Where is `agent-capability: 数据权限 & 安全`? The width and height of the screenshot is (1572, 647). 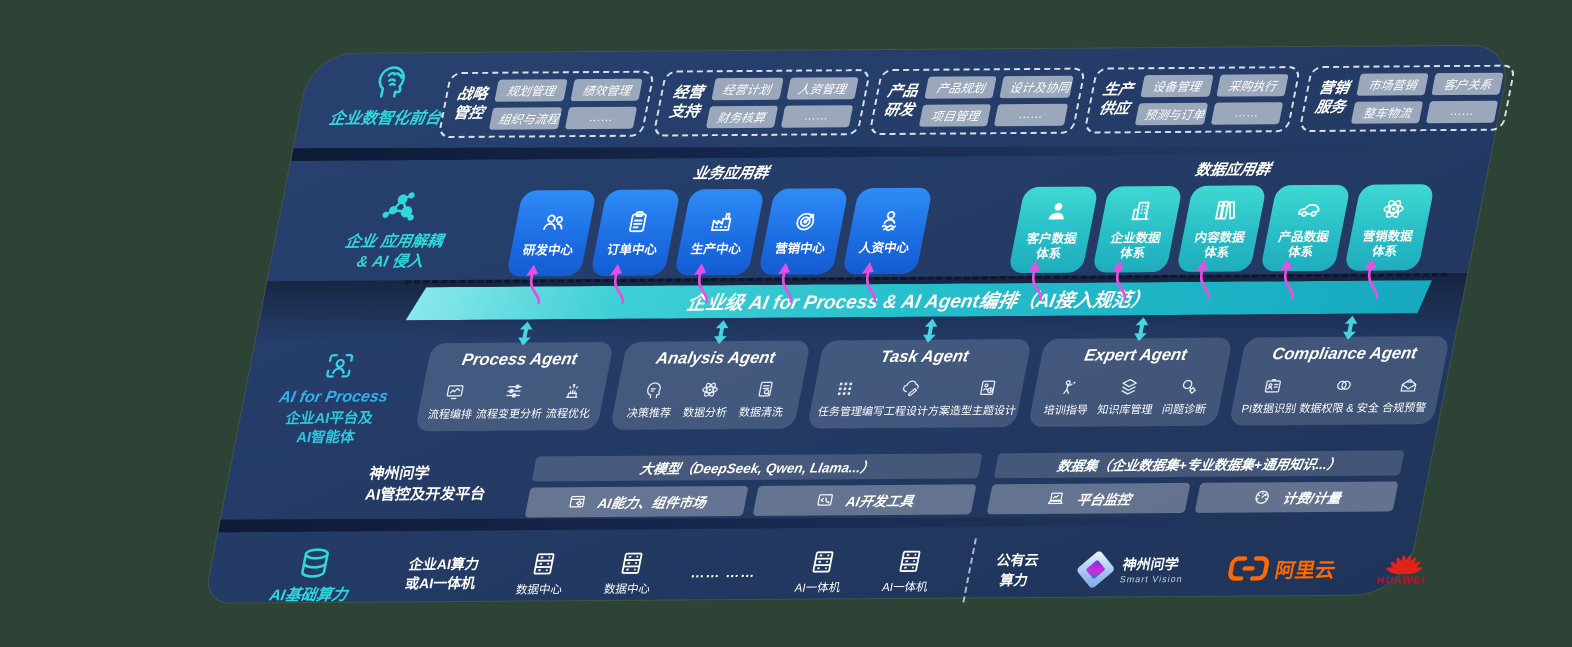
agent-capability: 数据权限 & 安全 is located at coordinates (1342, 396).